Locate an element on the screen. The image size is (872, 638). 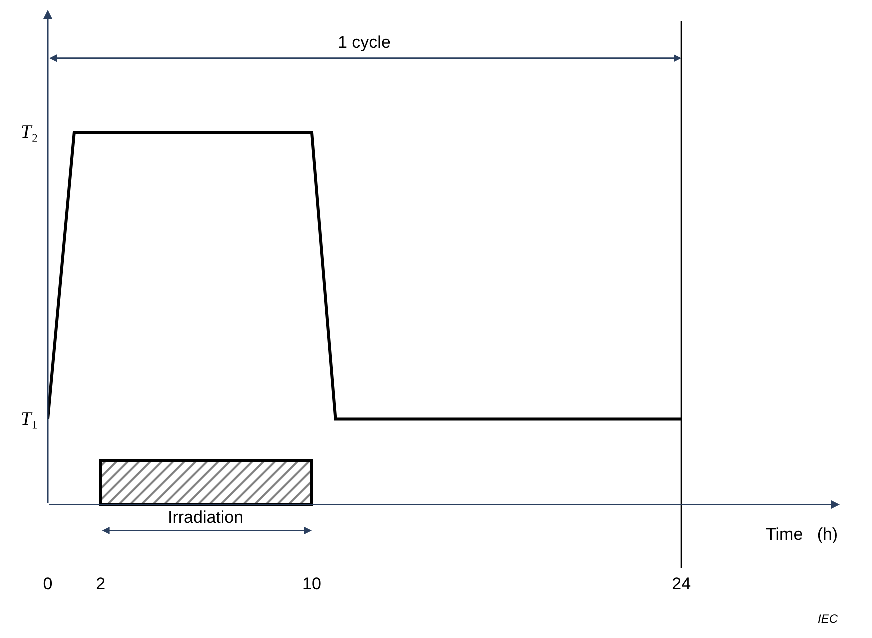
text: 1 cycle is located at coordinates (364, 42).